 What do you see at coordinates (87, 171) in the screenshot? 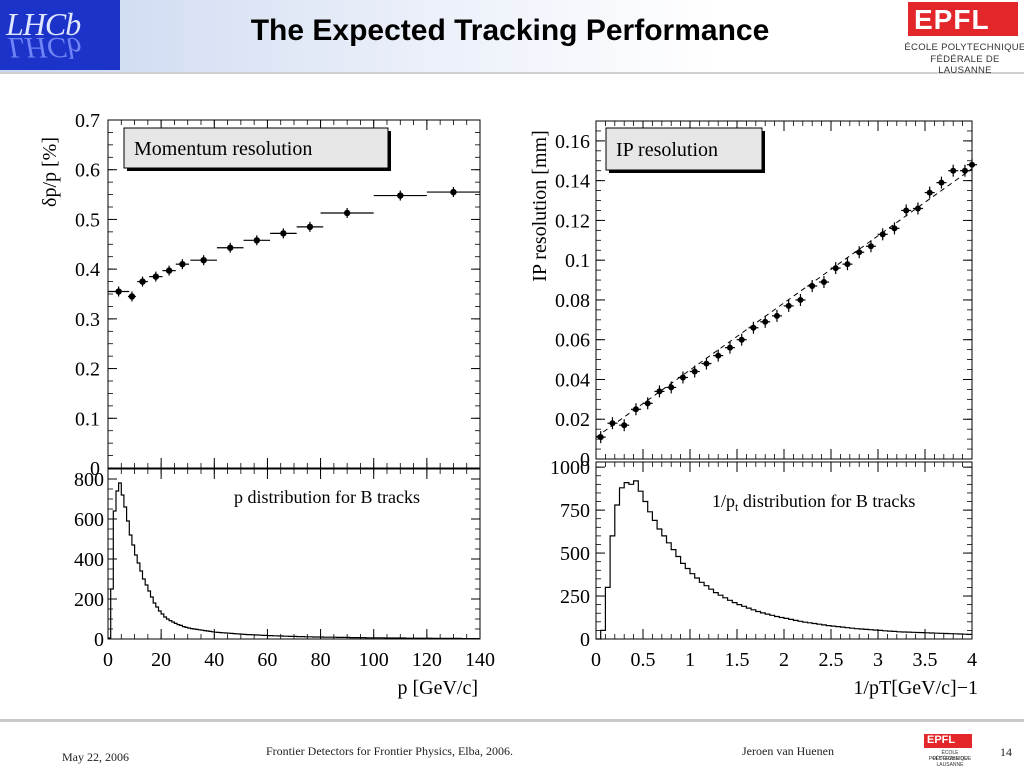
I see `momentum-y-tick-label: 0.6` at bounding box center [87, 171].